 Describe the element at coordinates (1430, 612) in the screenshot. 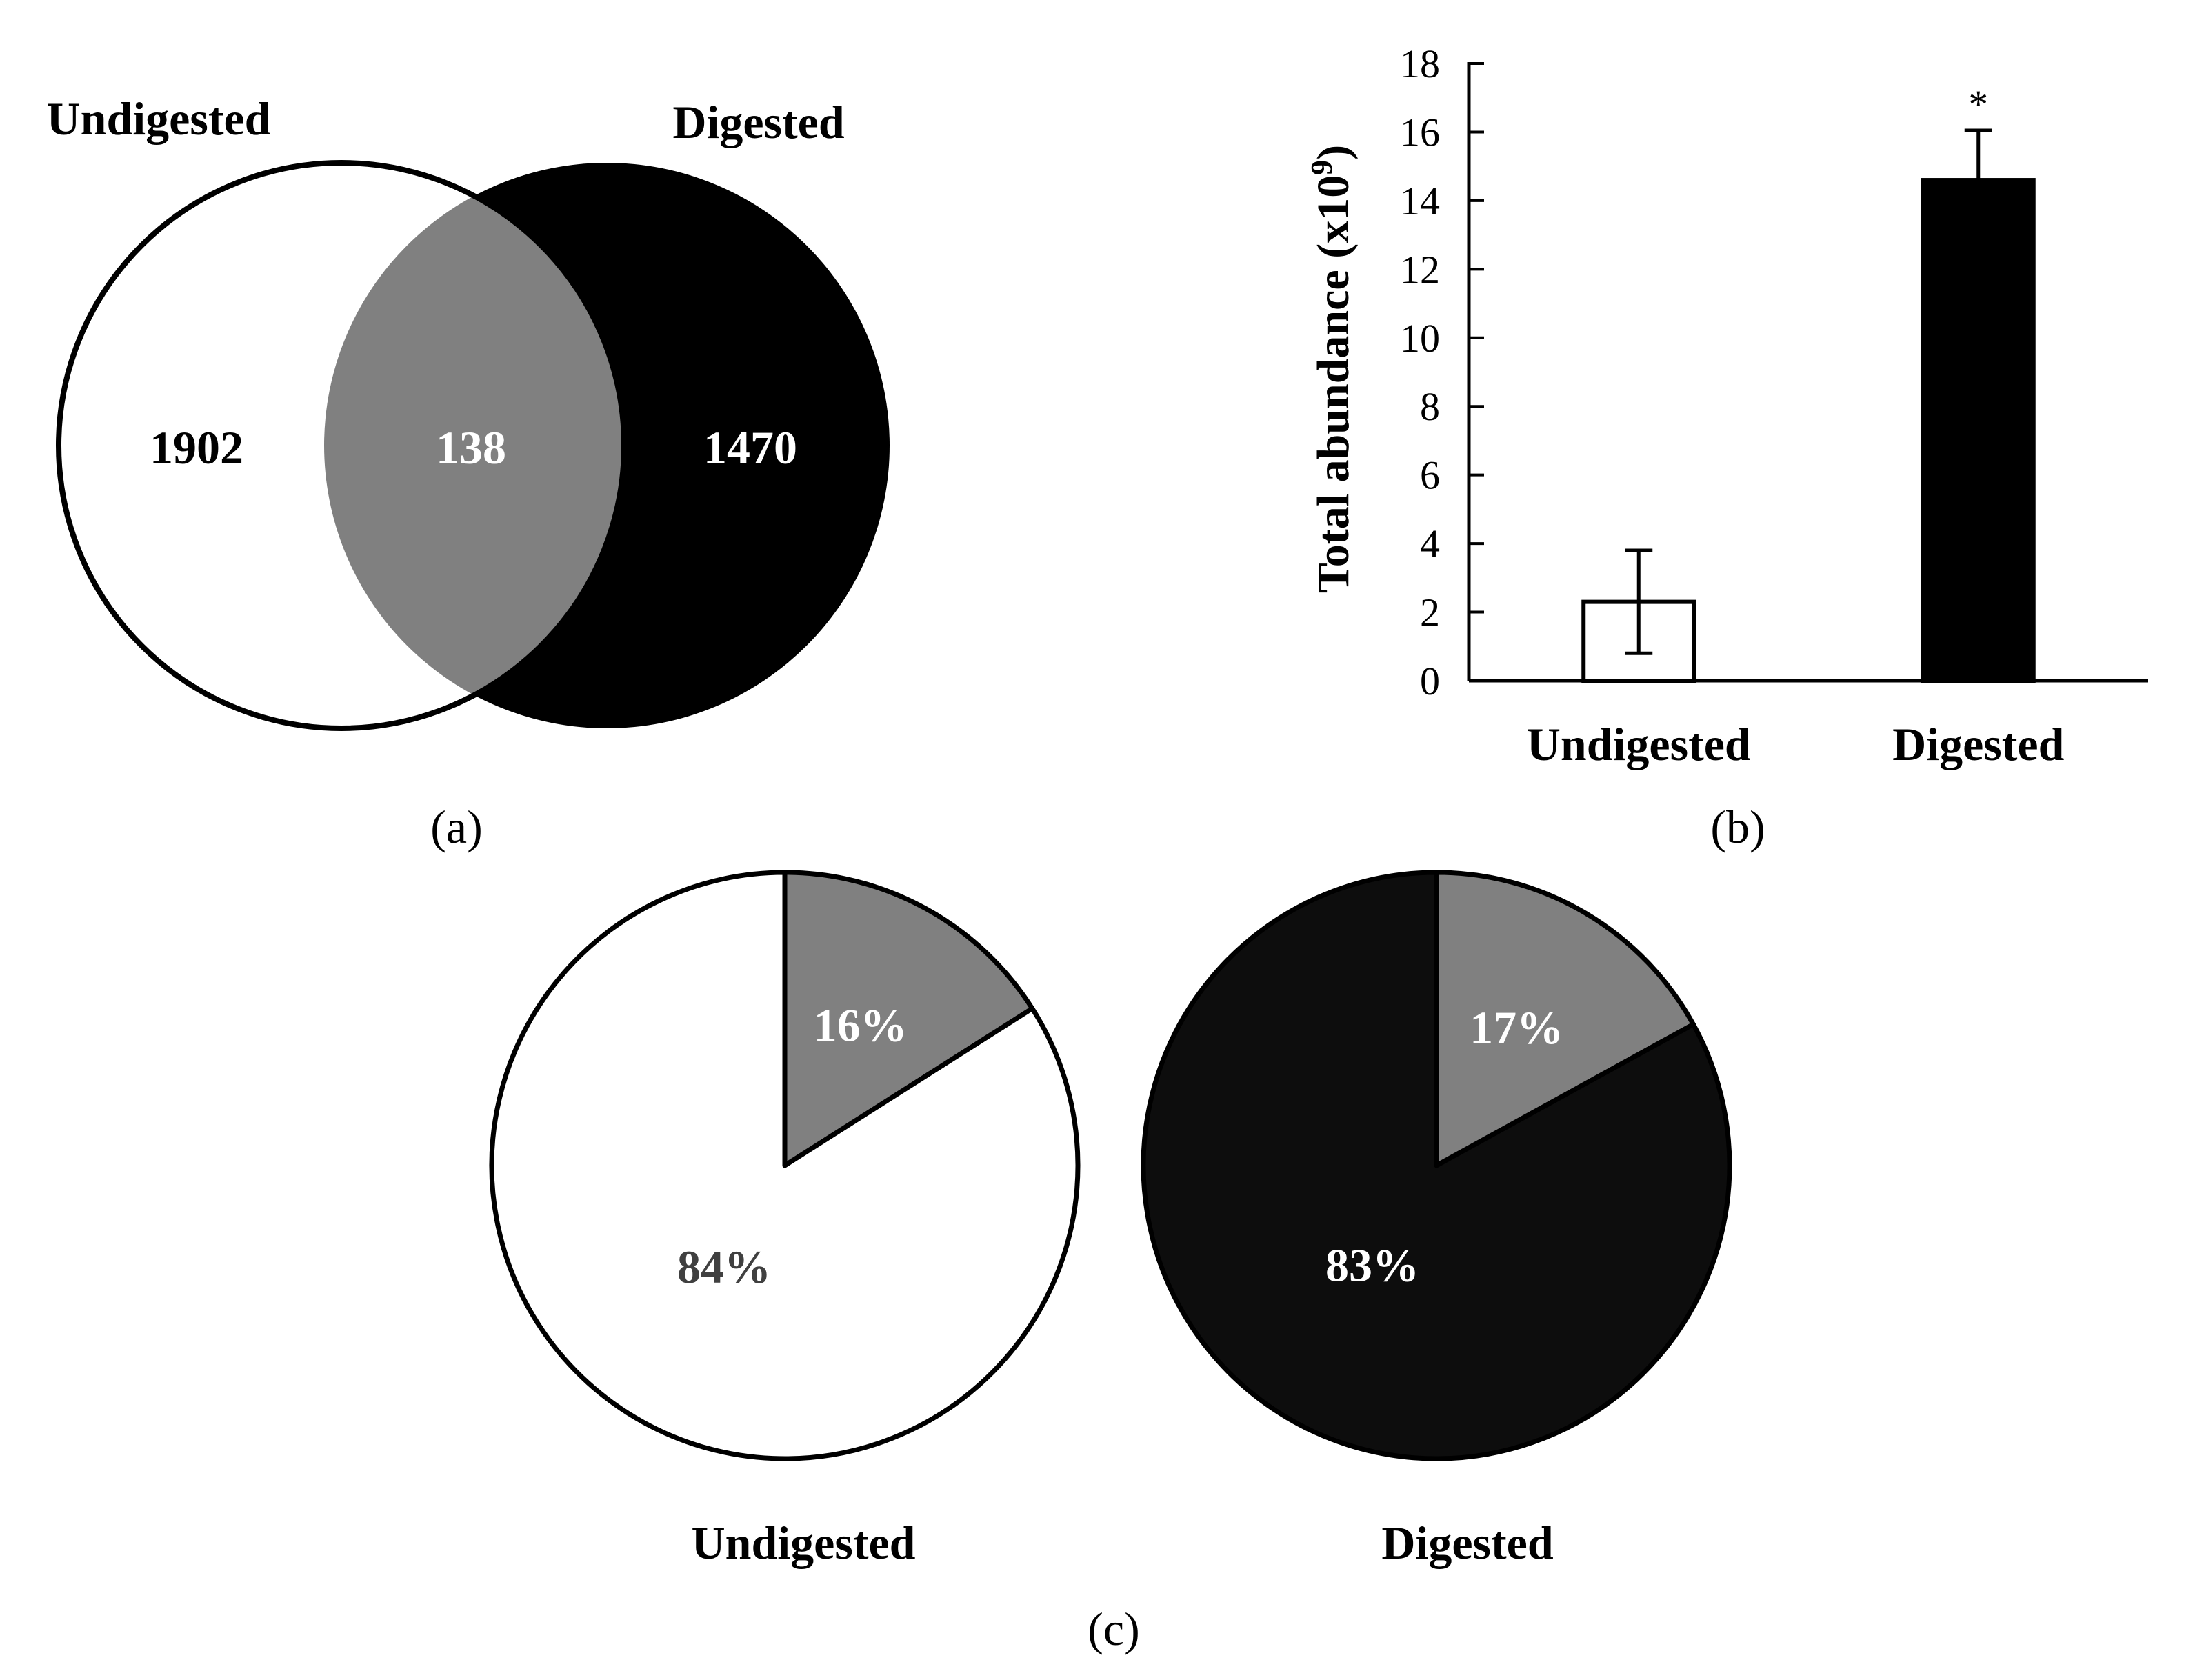

I see `bar-y-tick-label: 2` at that location.